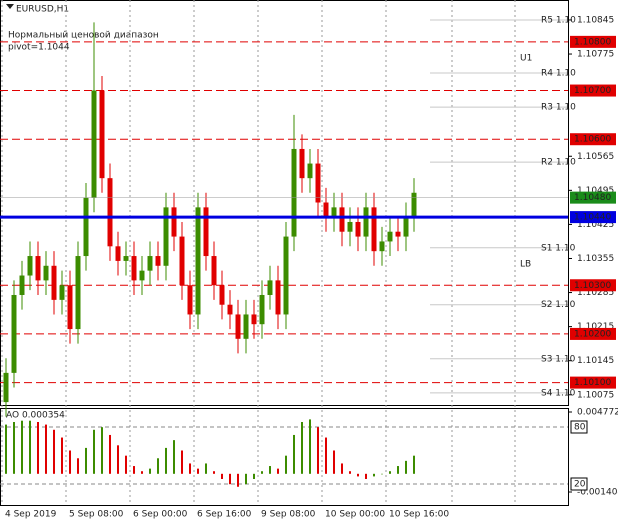 This screenshot has height=525, width=618. I want to click on pivot-level-label: R2 1.10, so click(558, 163).